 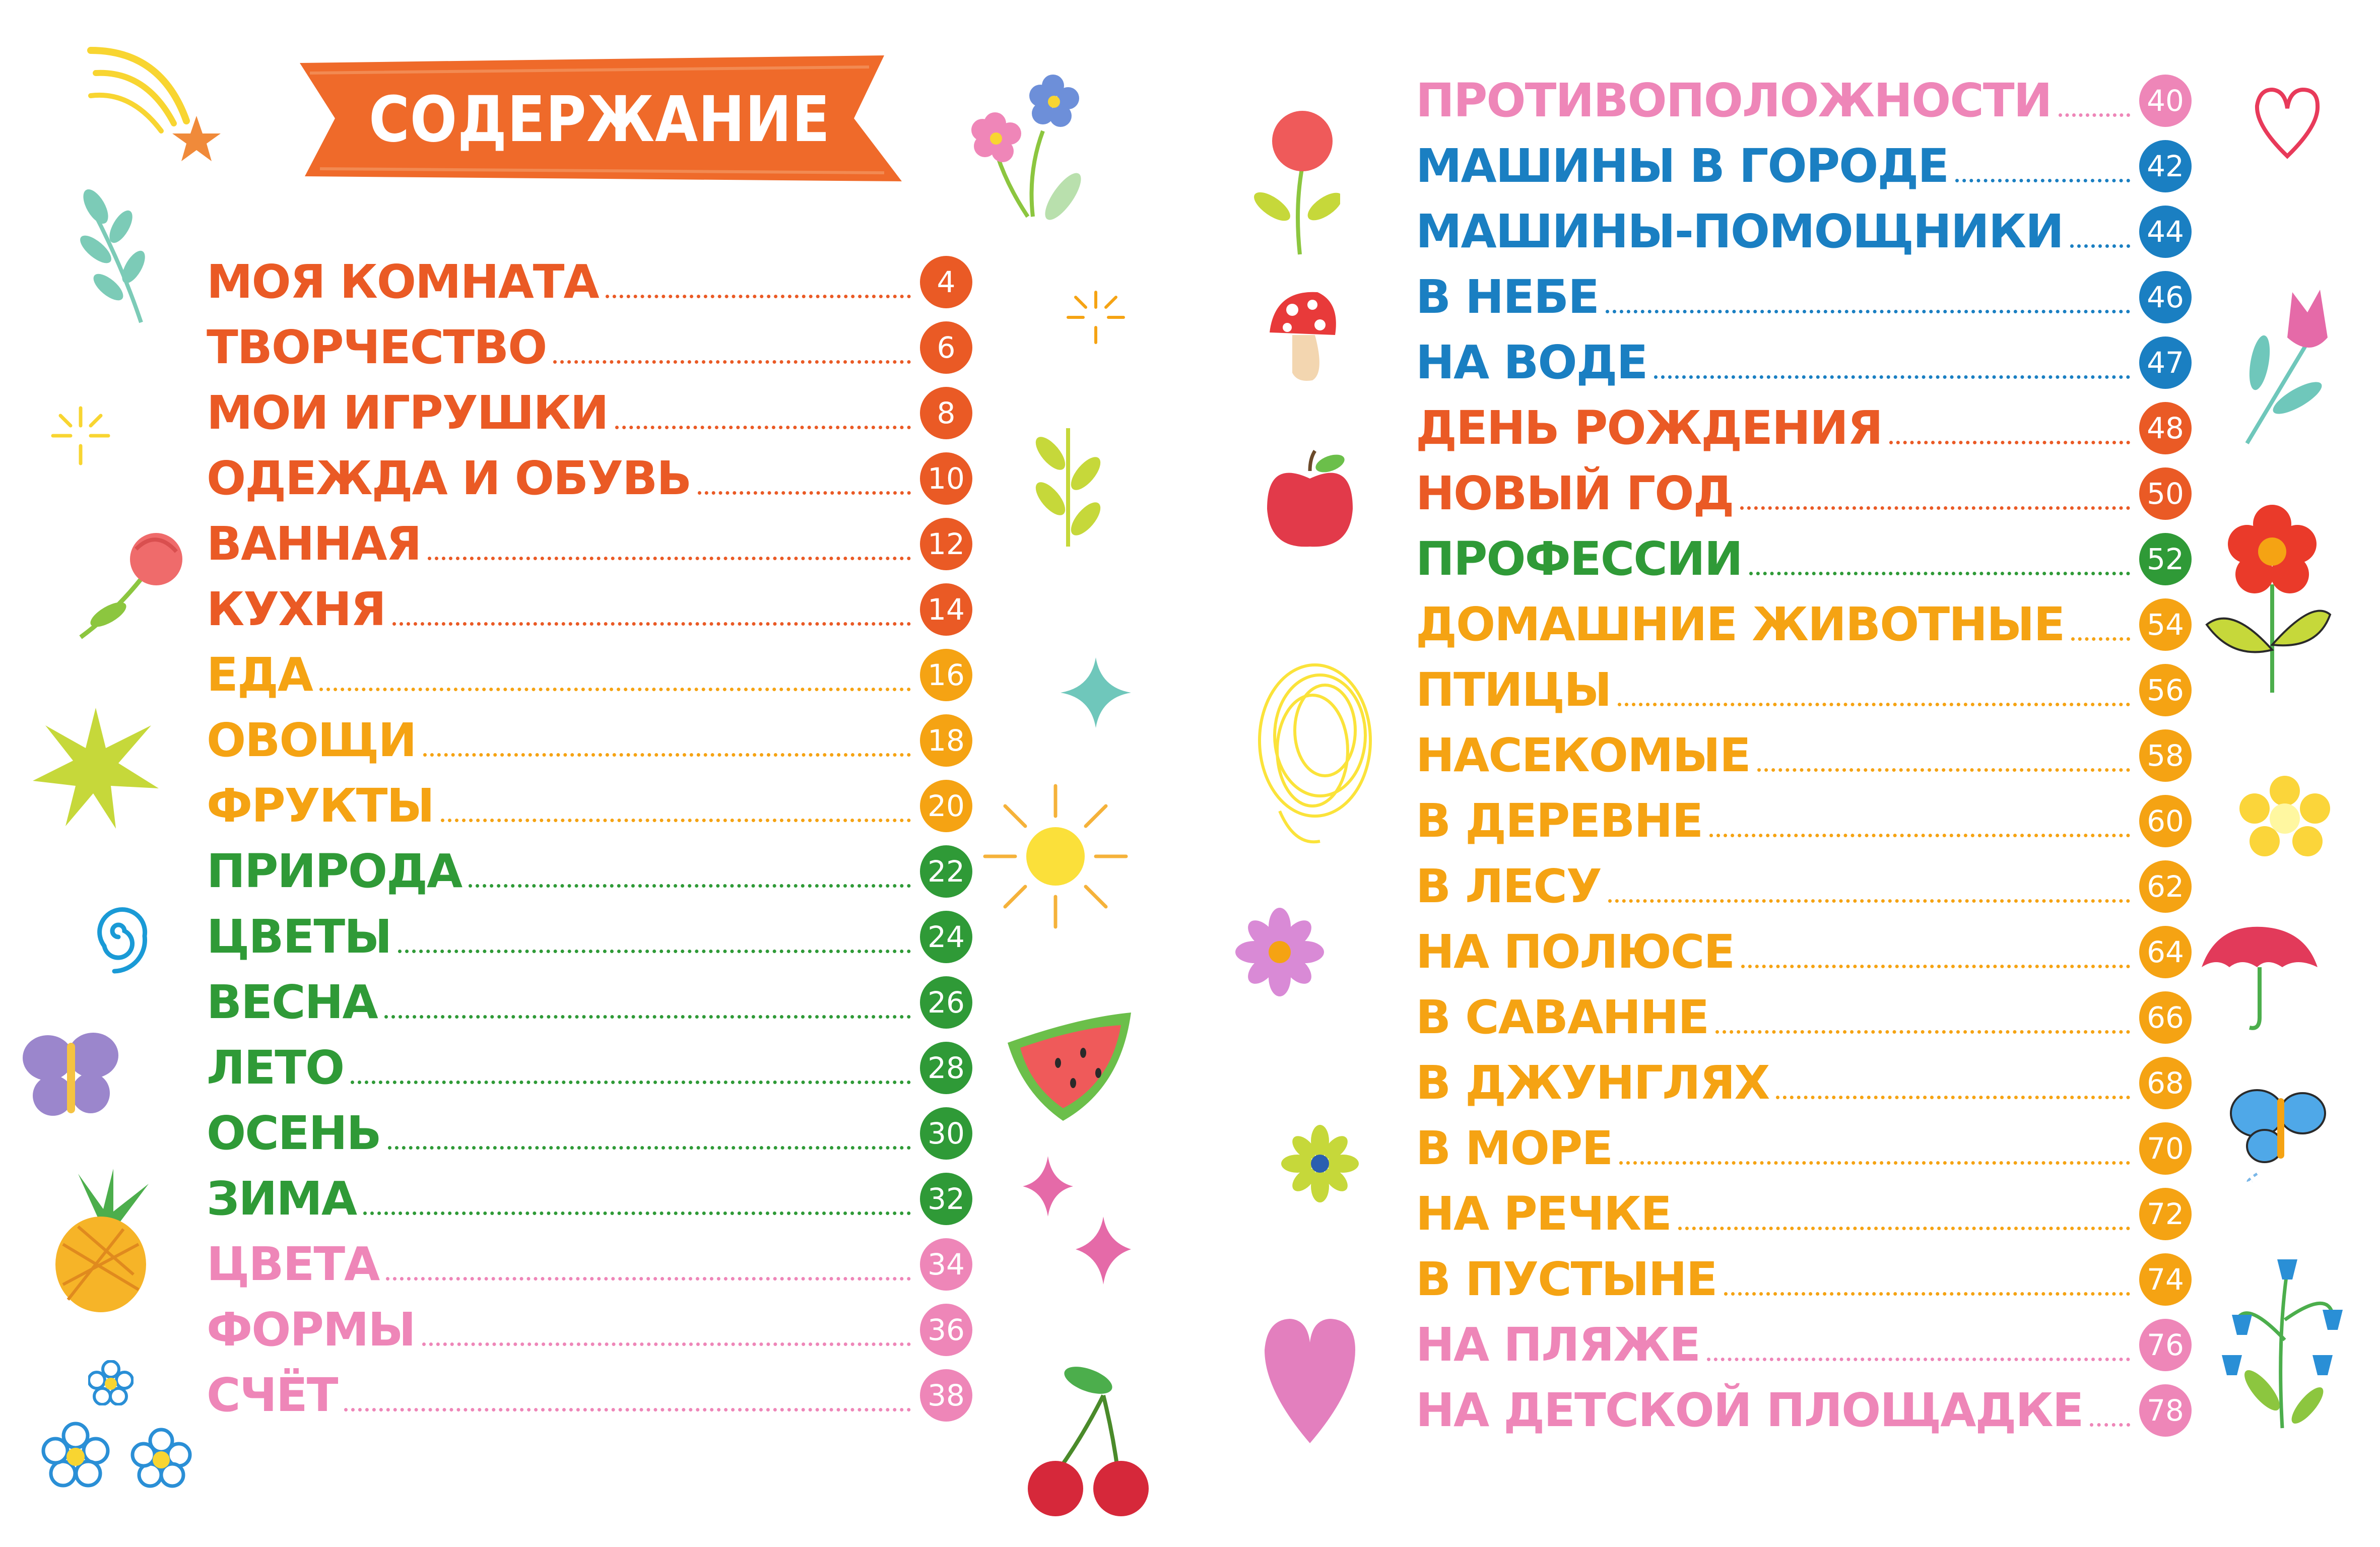 I want to click on shooting-star-icon, so click(x=154, y=104).